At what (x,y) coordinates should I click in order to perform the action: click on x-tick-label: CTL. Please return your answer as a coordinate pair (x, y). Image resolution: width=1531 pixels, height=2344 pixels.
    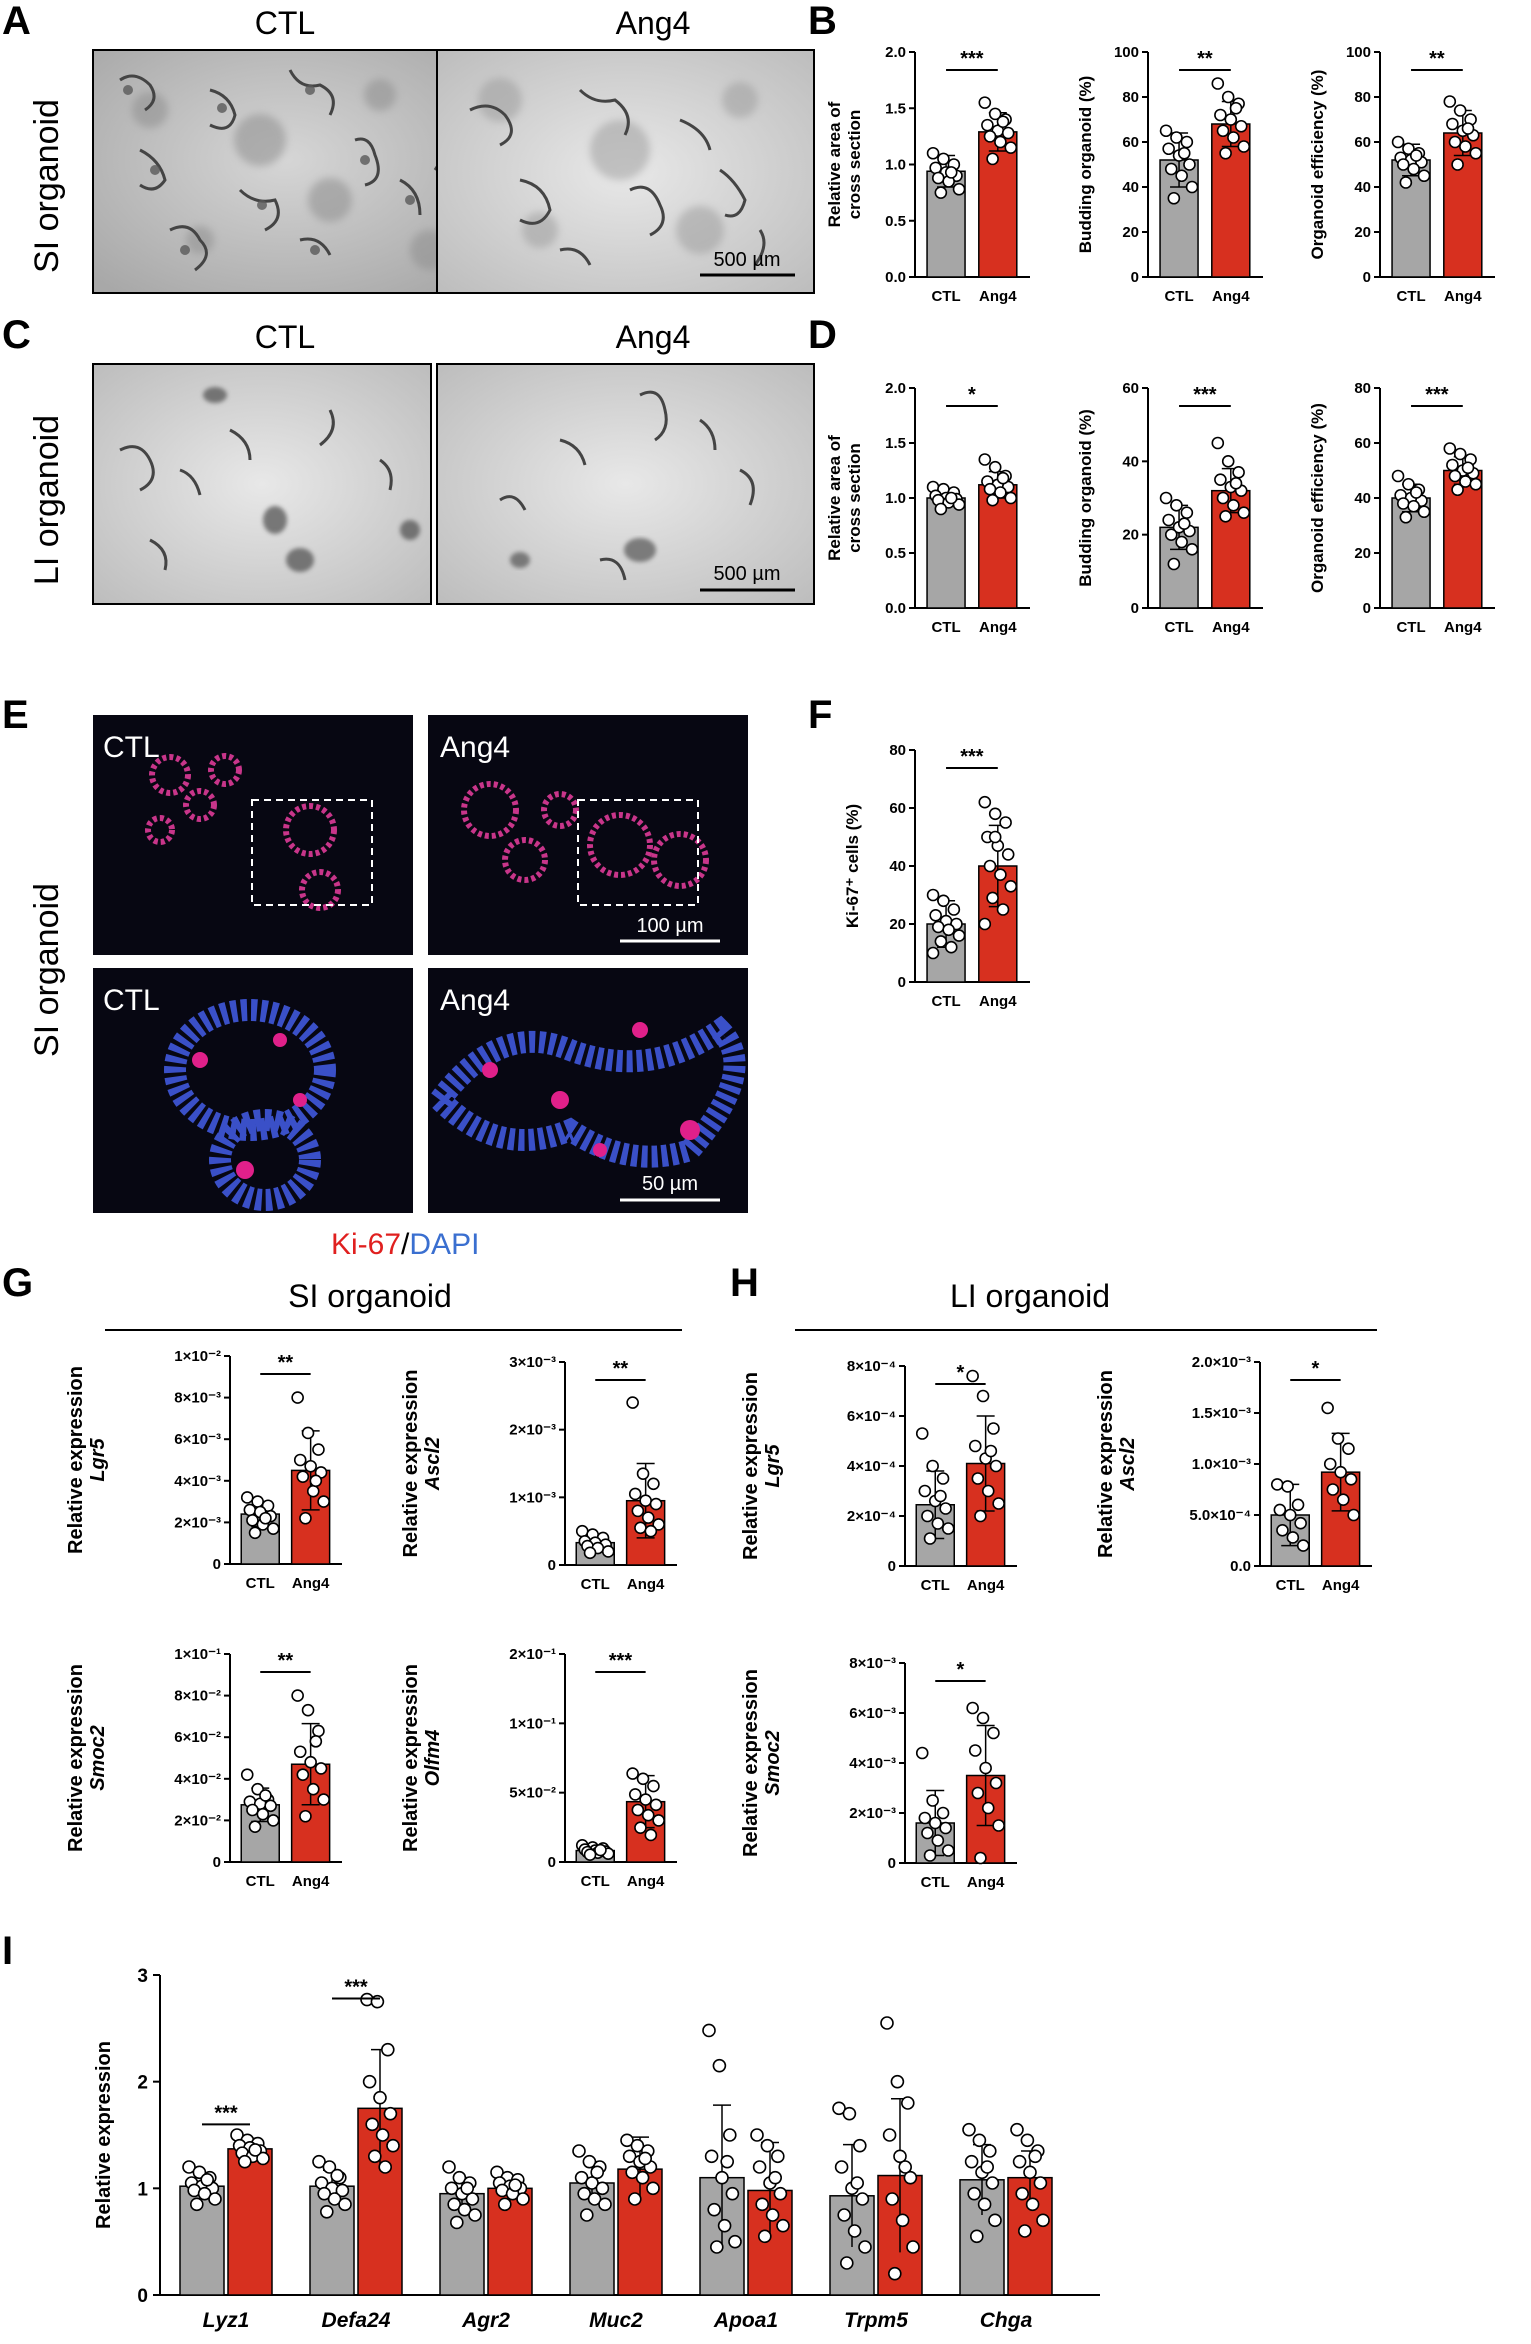
    Looking at the image, I should click on (1290, 1585).